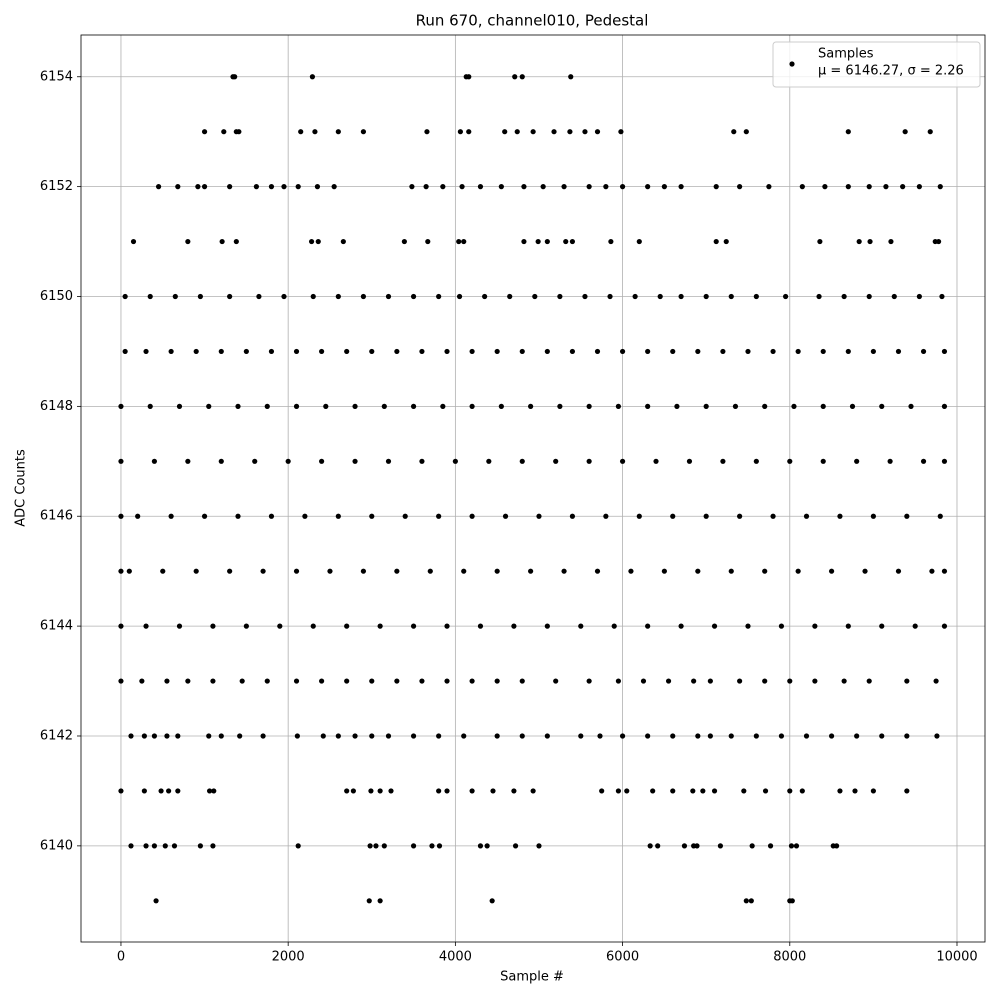 This screenshot has width=1000, height=1000. What do you see at coordinates (622, 957) in the screenshot?
I see `x-tick-label: 6000` at bounding box center [622, 957].